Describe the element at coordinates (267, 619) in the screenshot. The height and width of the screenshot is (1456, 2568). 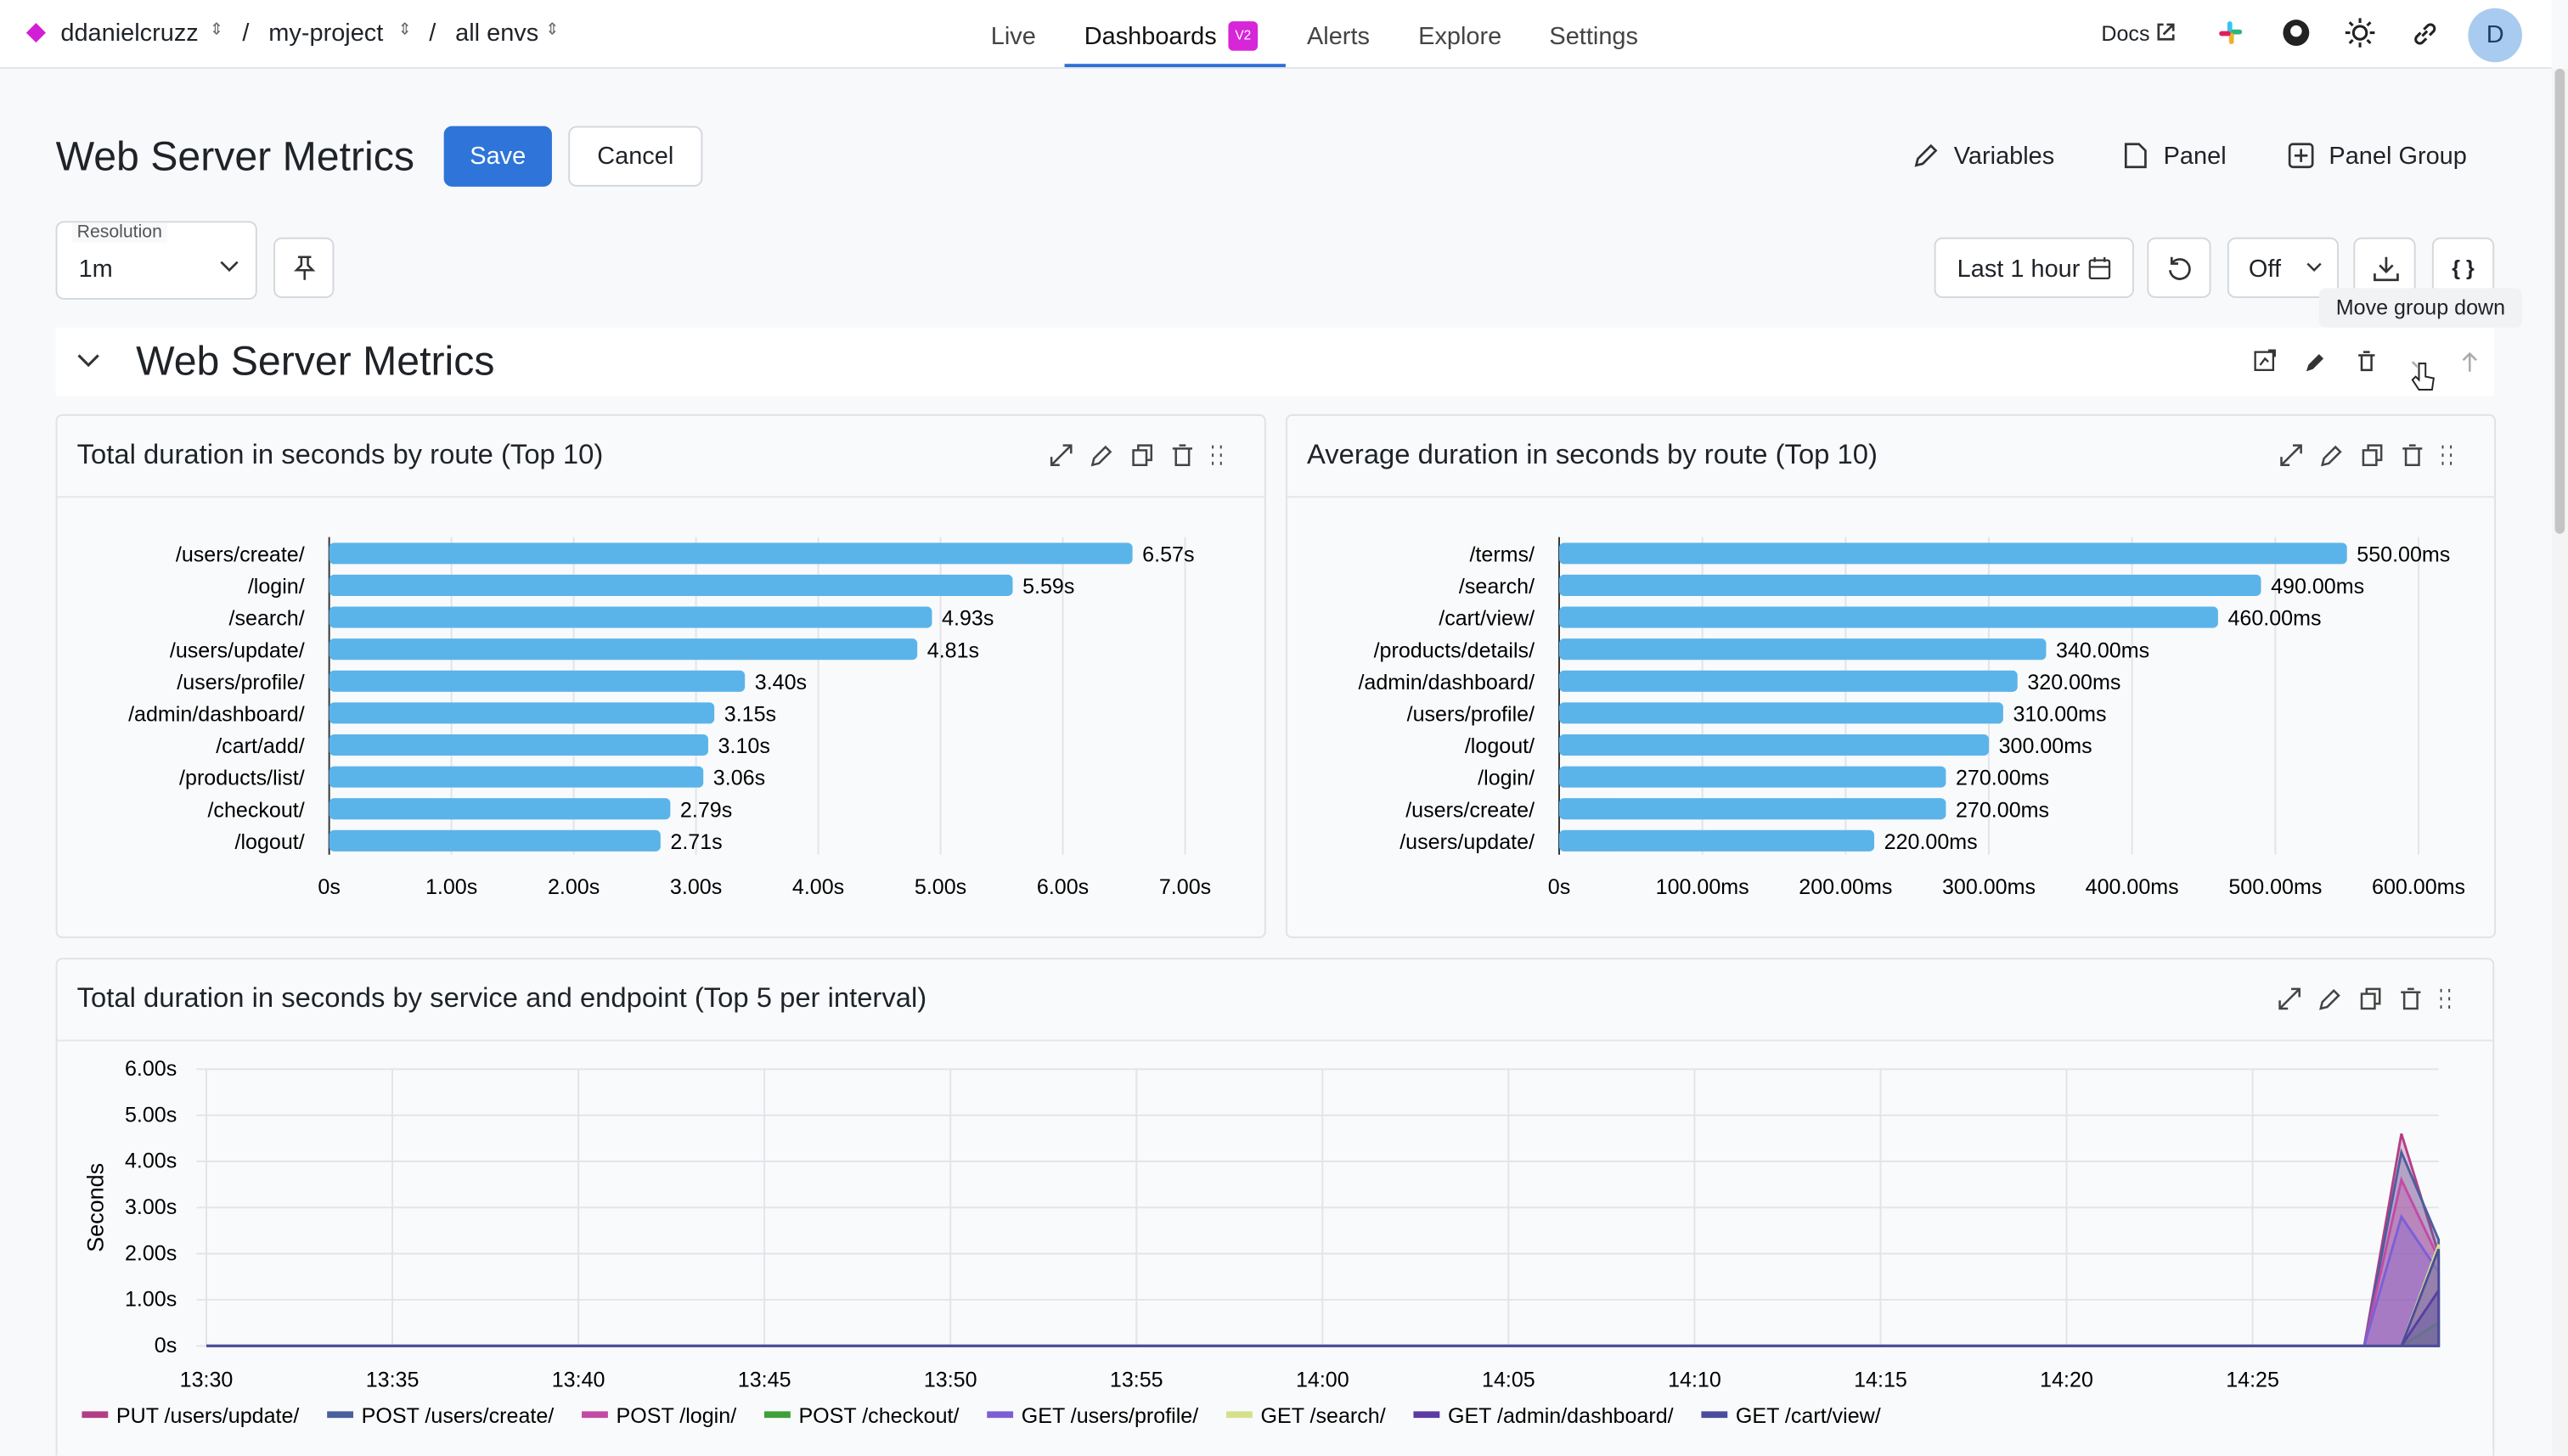
I see `y-tick-label: /search/` at that location.